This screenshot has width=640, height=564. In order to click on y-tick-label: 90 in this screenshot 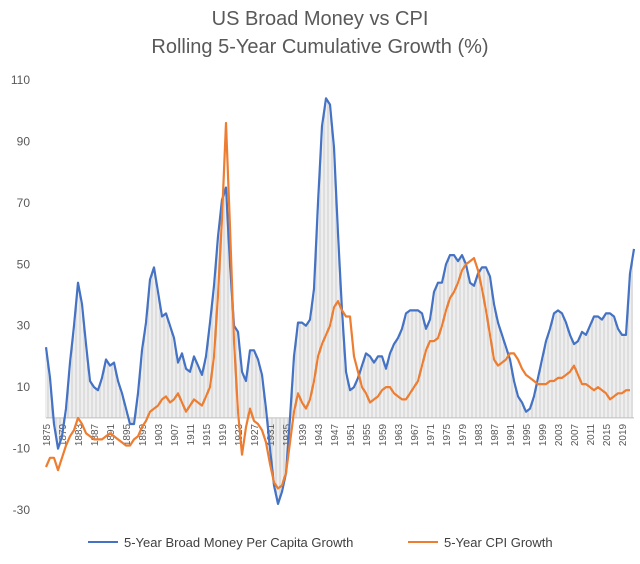, I will do `click(24, 141)`.